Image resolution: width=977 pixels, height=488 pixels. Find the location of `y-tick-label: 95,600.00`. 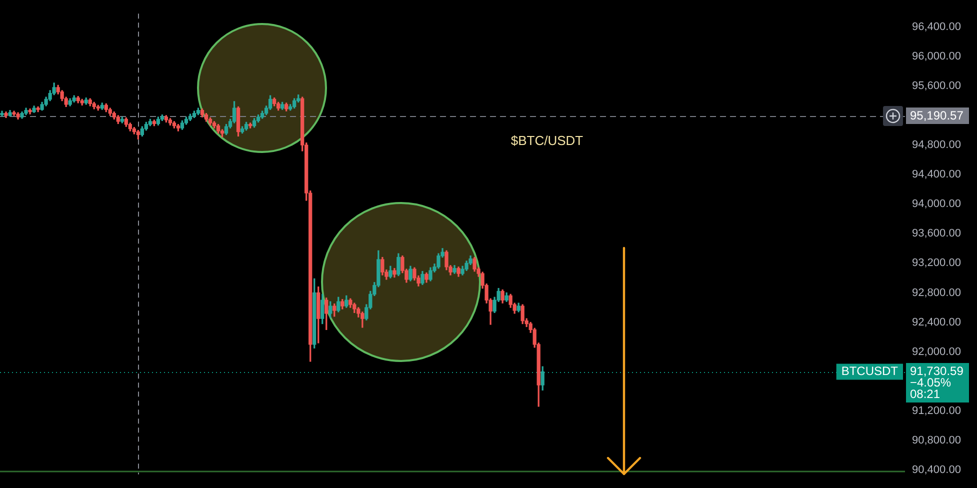

y-tick-label: 95,600.00 is located at coordinates (936, 86).